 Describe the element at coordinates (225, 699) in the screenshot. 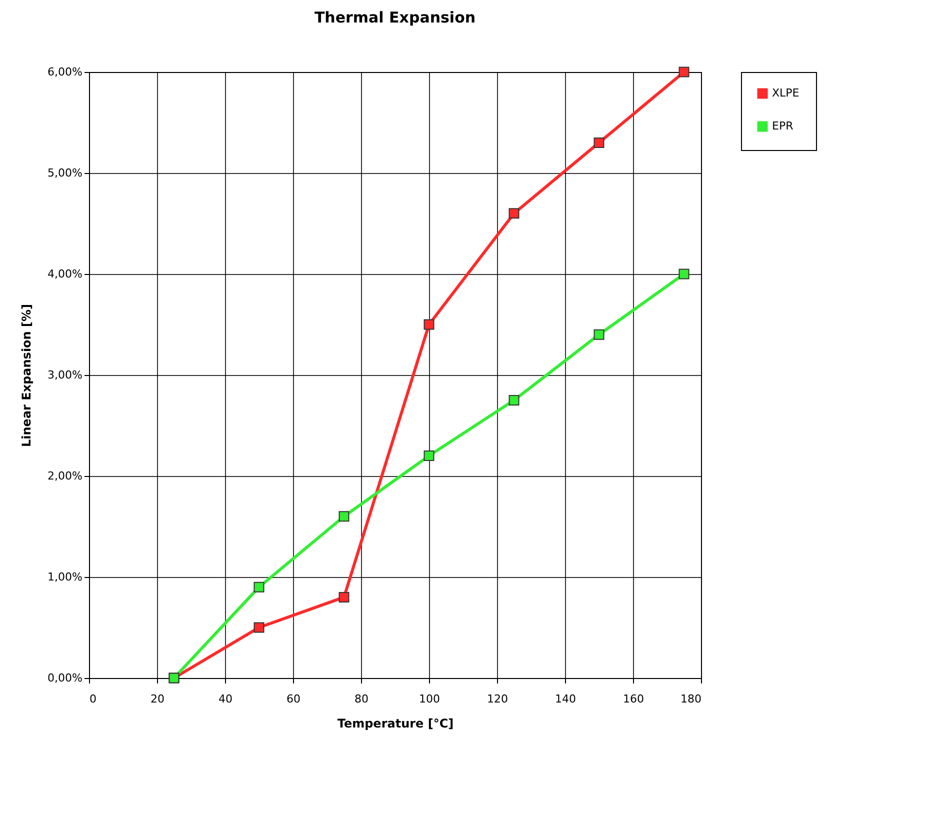

I see `x-tick-label: 40` at that location.